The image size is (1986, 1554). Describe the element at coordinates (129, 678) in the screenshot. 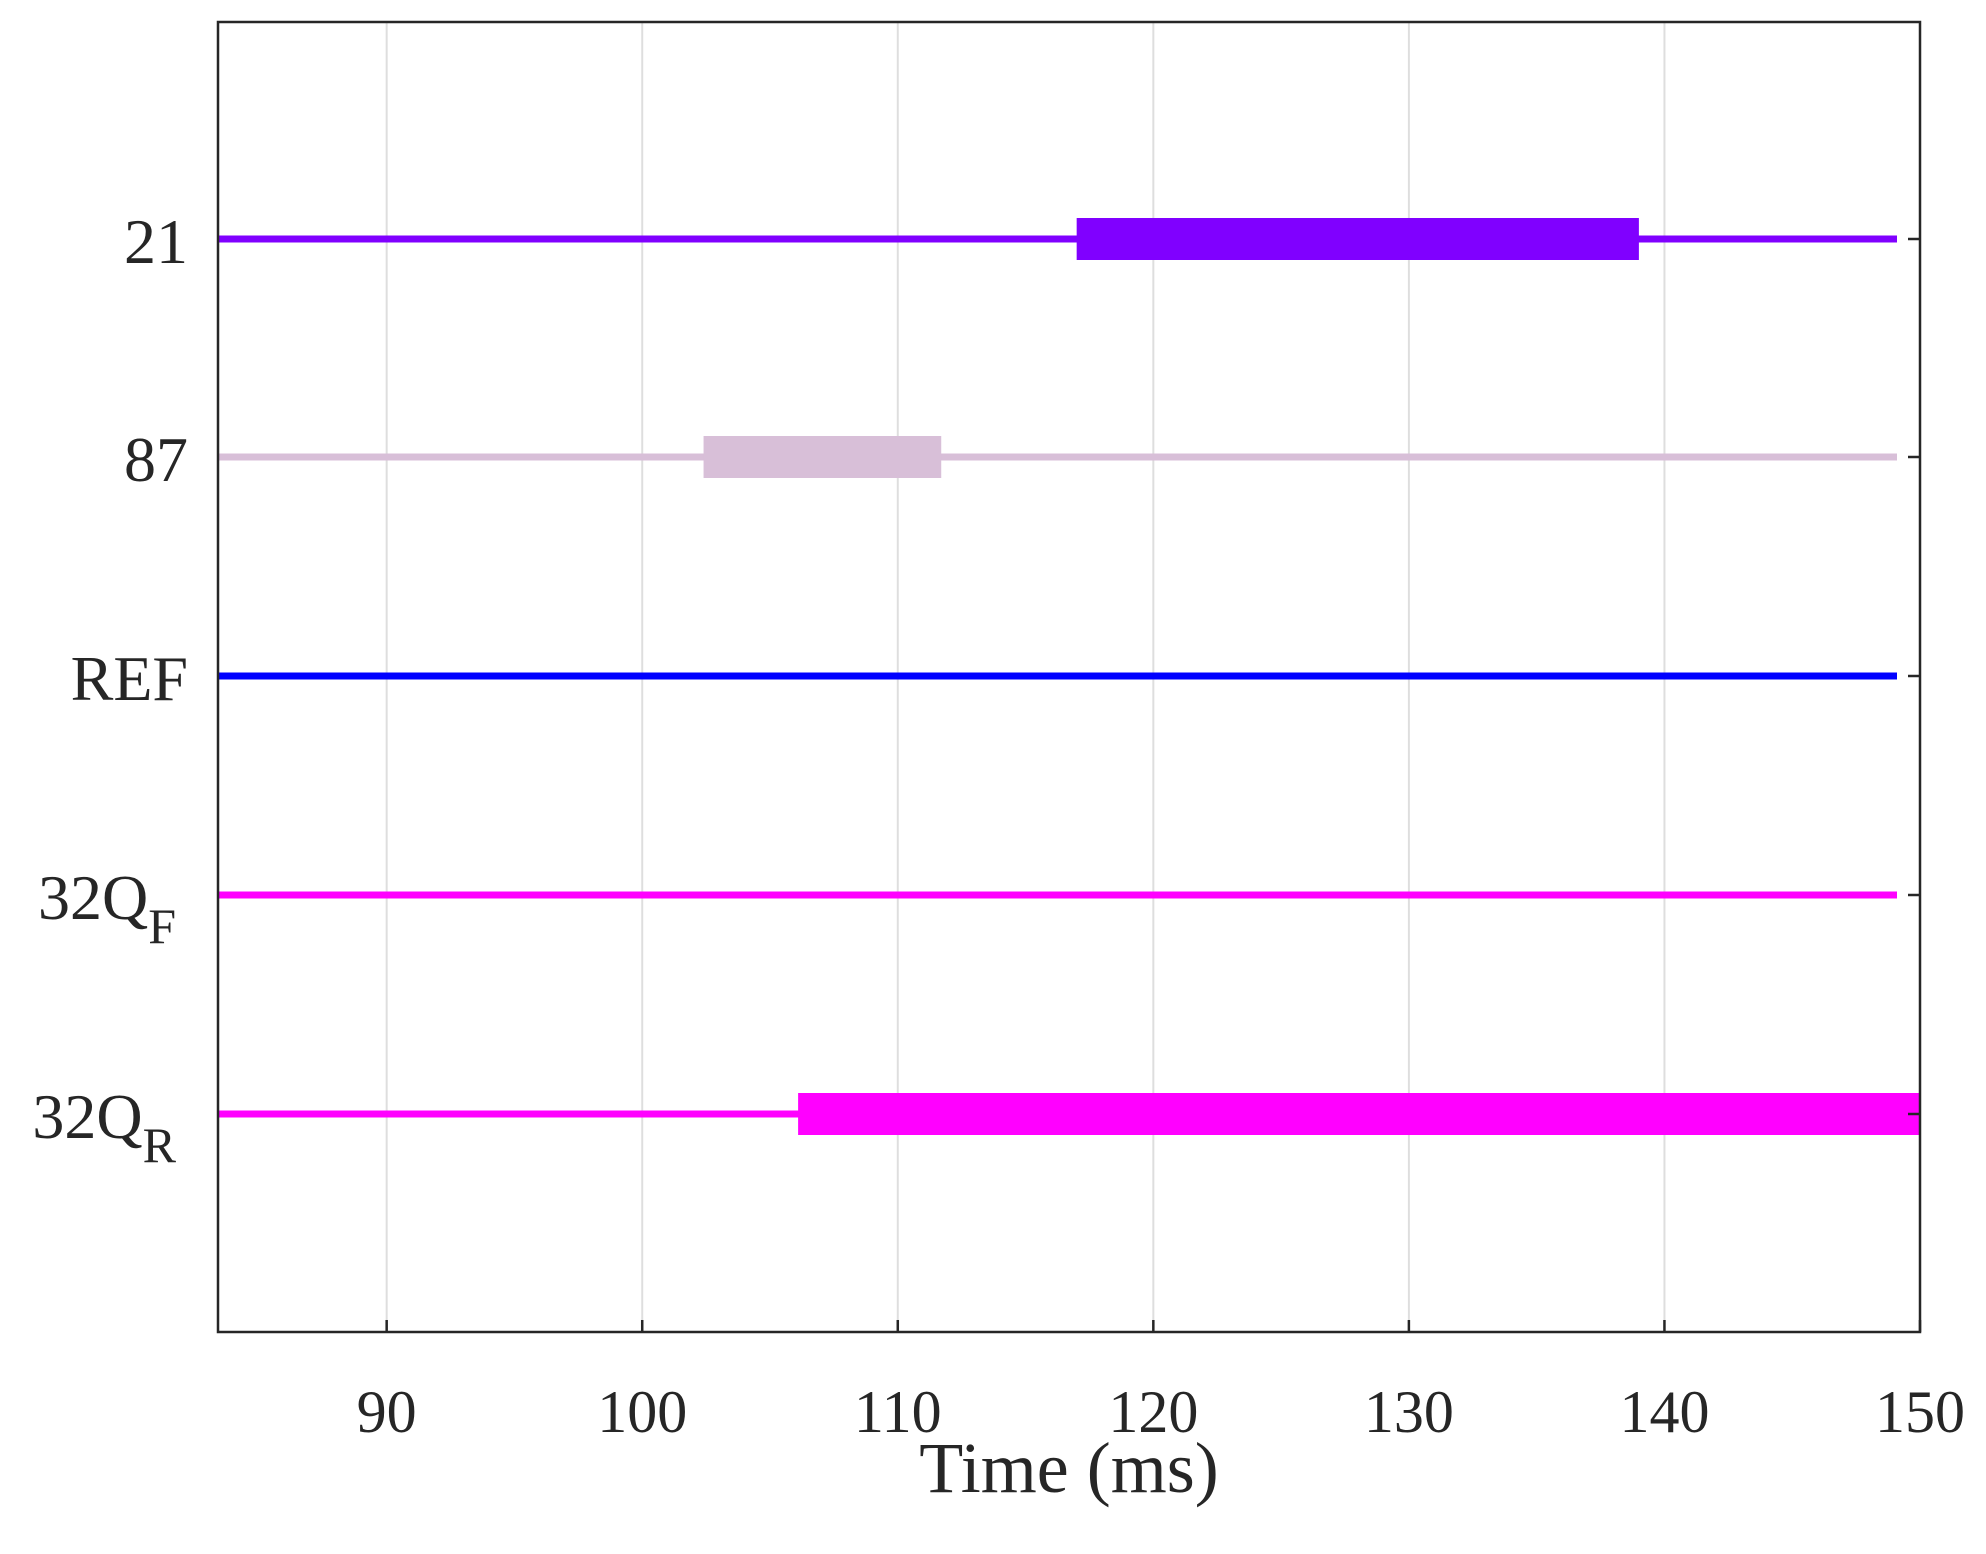

I see `y-label-ref: REF` at that location.